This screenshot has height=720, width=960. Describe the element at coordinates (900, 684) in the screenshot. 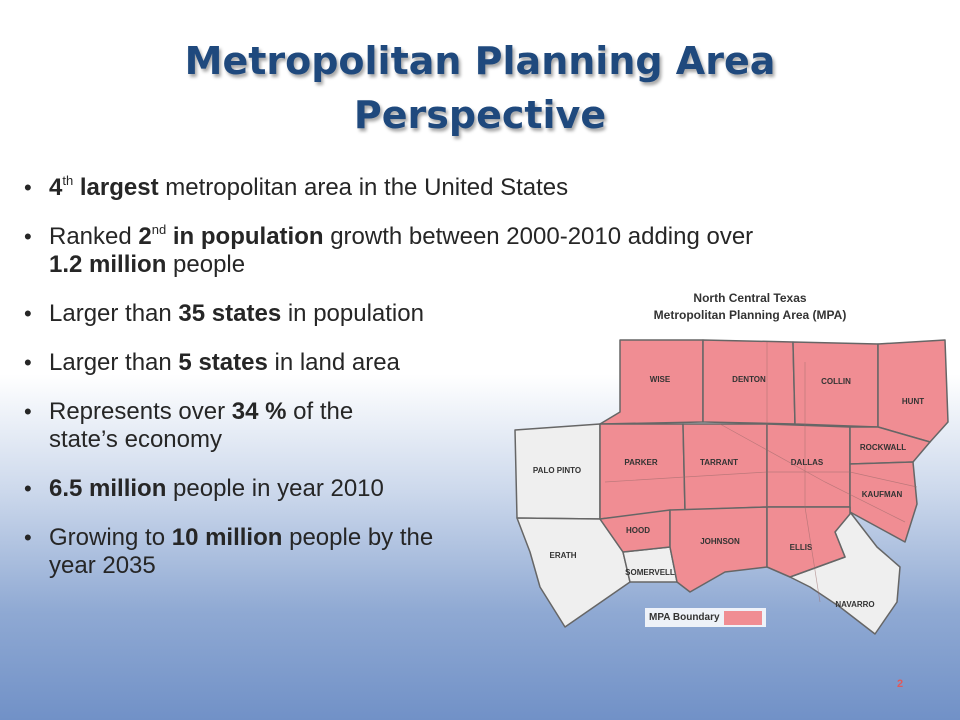

I see `page-number: 2` at that location.